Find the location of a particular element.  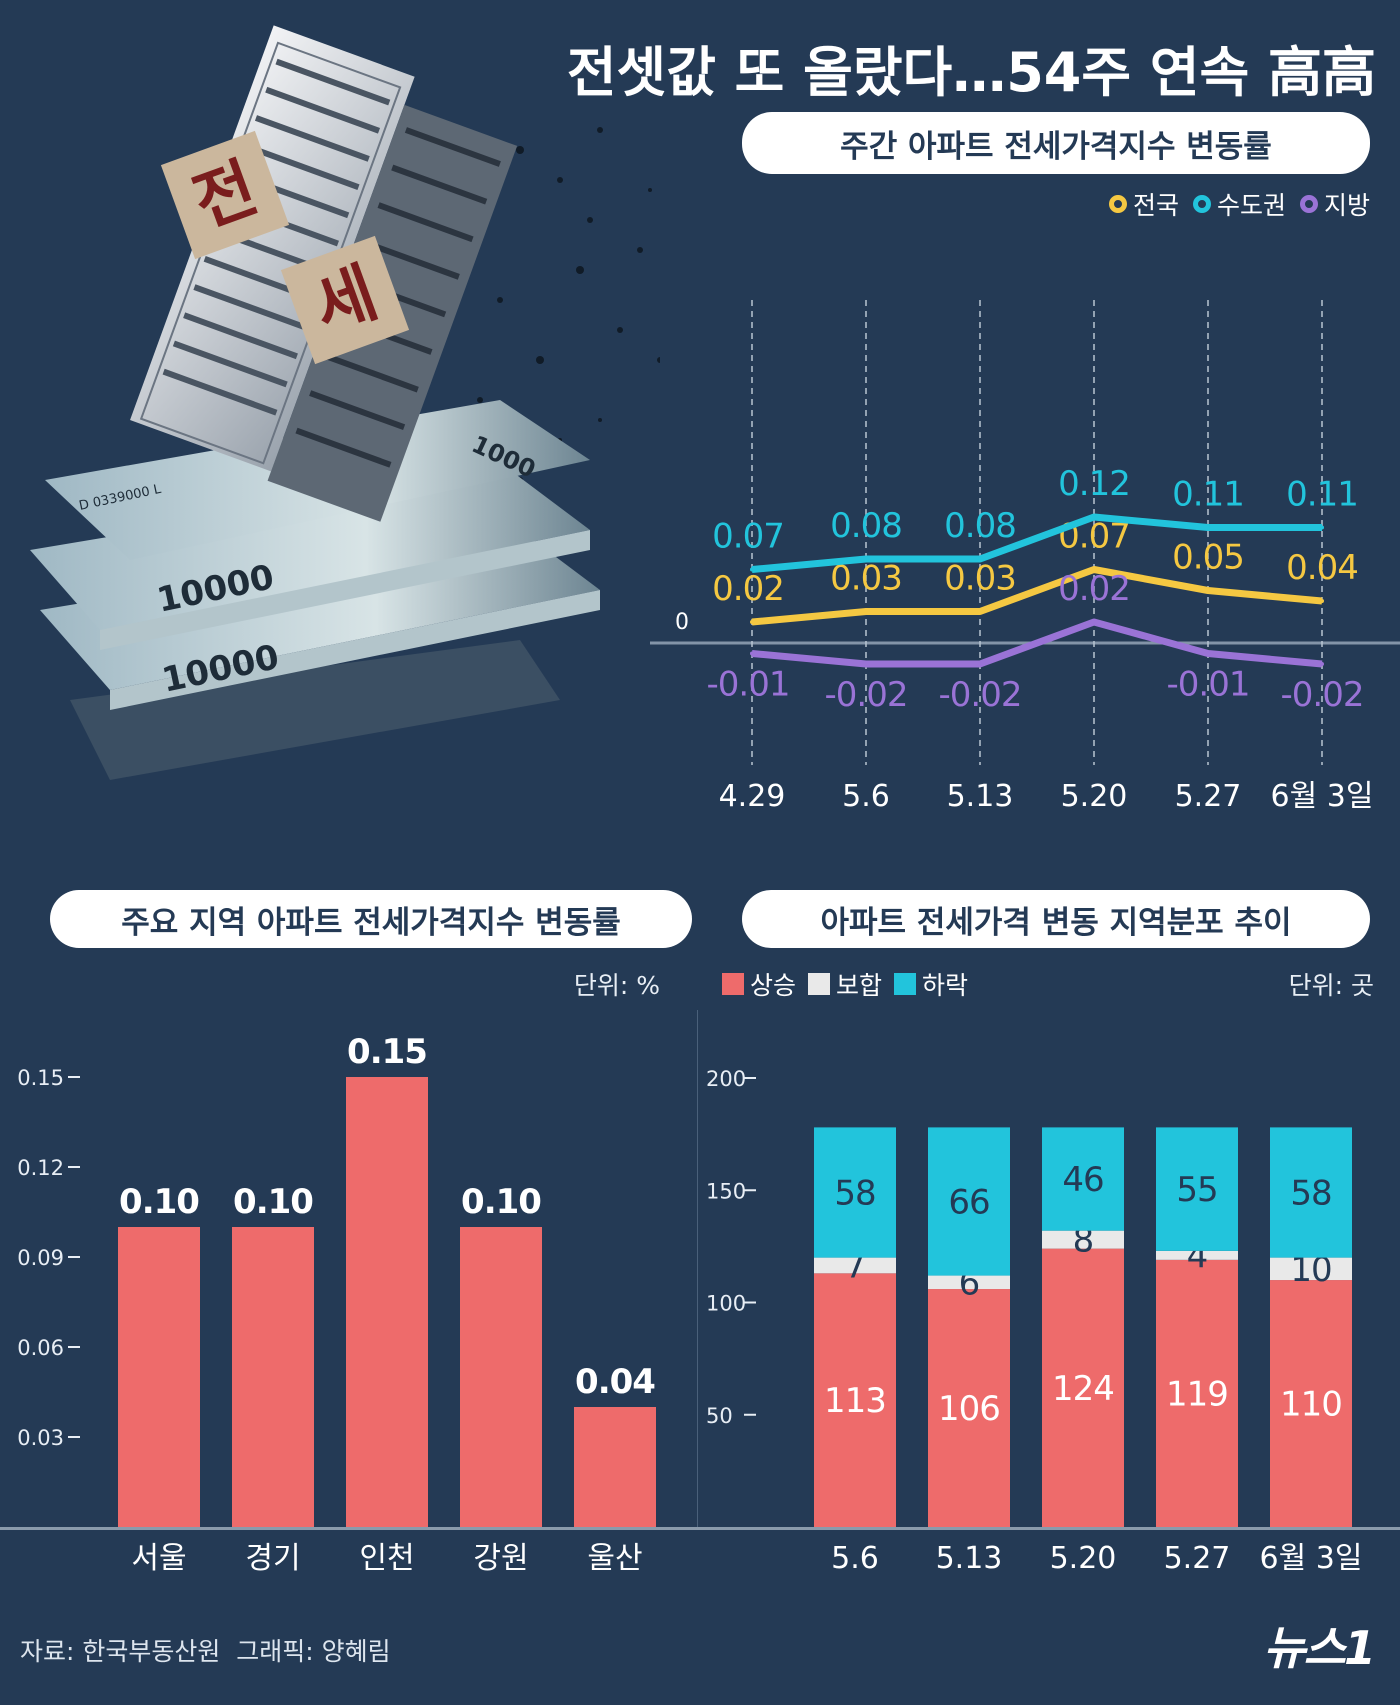

legend-capital-dot is located at coordinates (1201, 204).